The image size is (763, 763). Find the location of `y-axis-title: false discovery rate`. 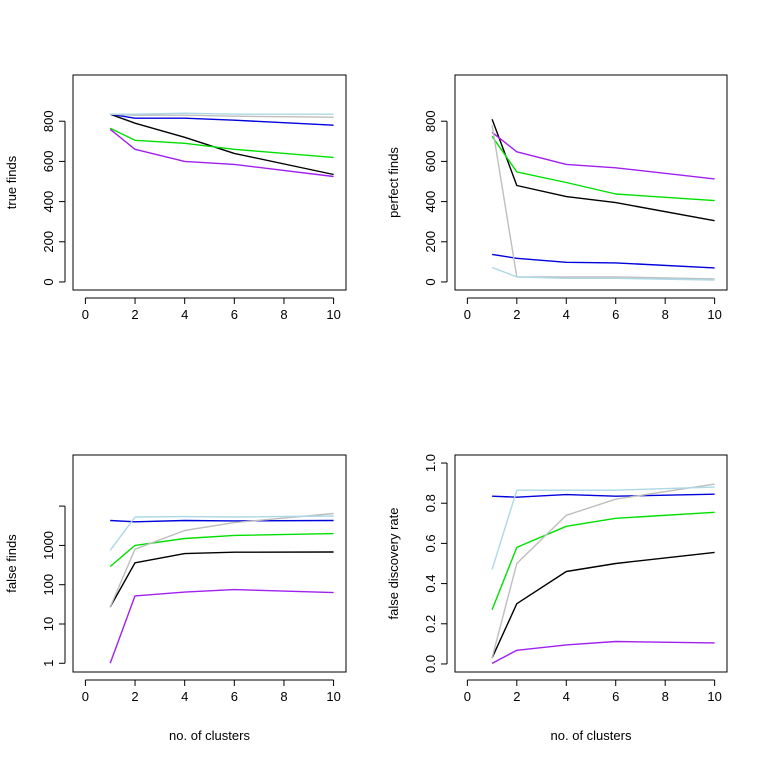

y-axis-title: false discovery rate is located at coordinates (393, 564).